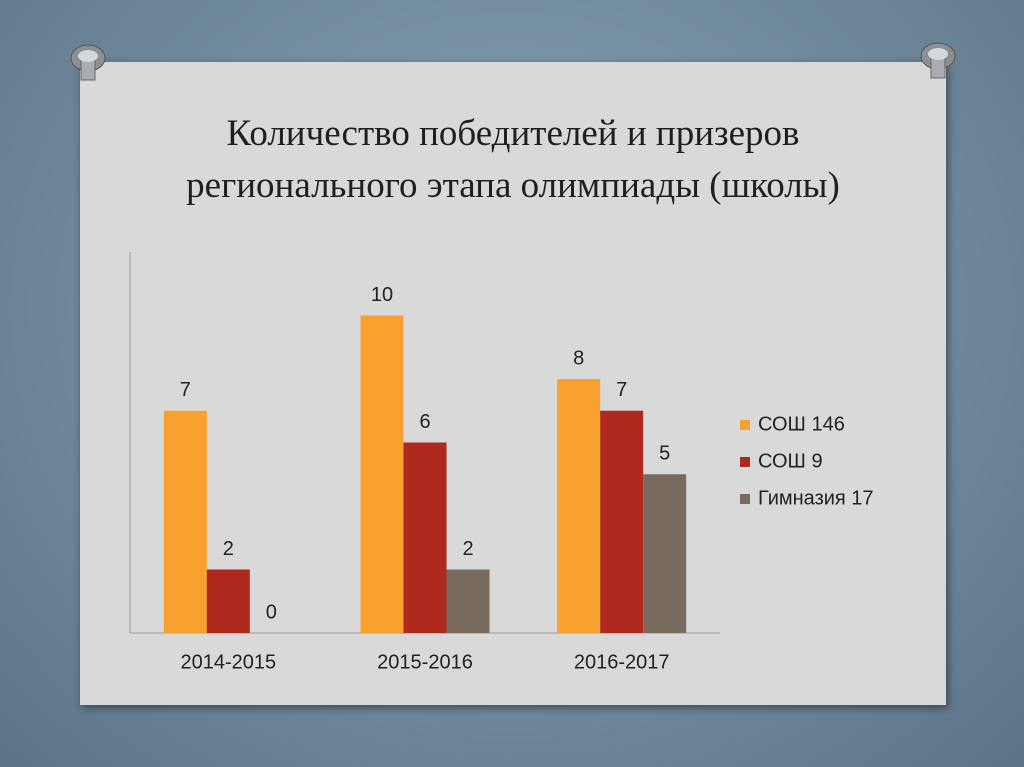 Image resolution: width=1024 pixels, height=767 pixels. I want to click on legend-label: Гимназия 17, so click(816, 498).